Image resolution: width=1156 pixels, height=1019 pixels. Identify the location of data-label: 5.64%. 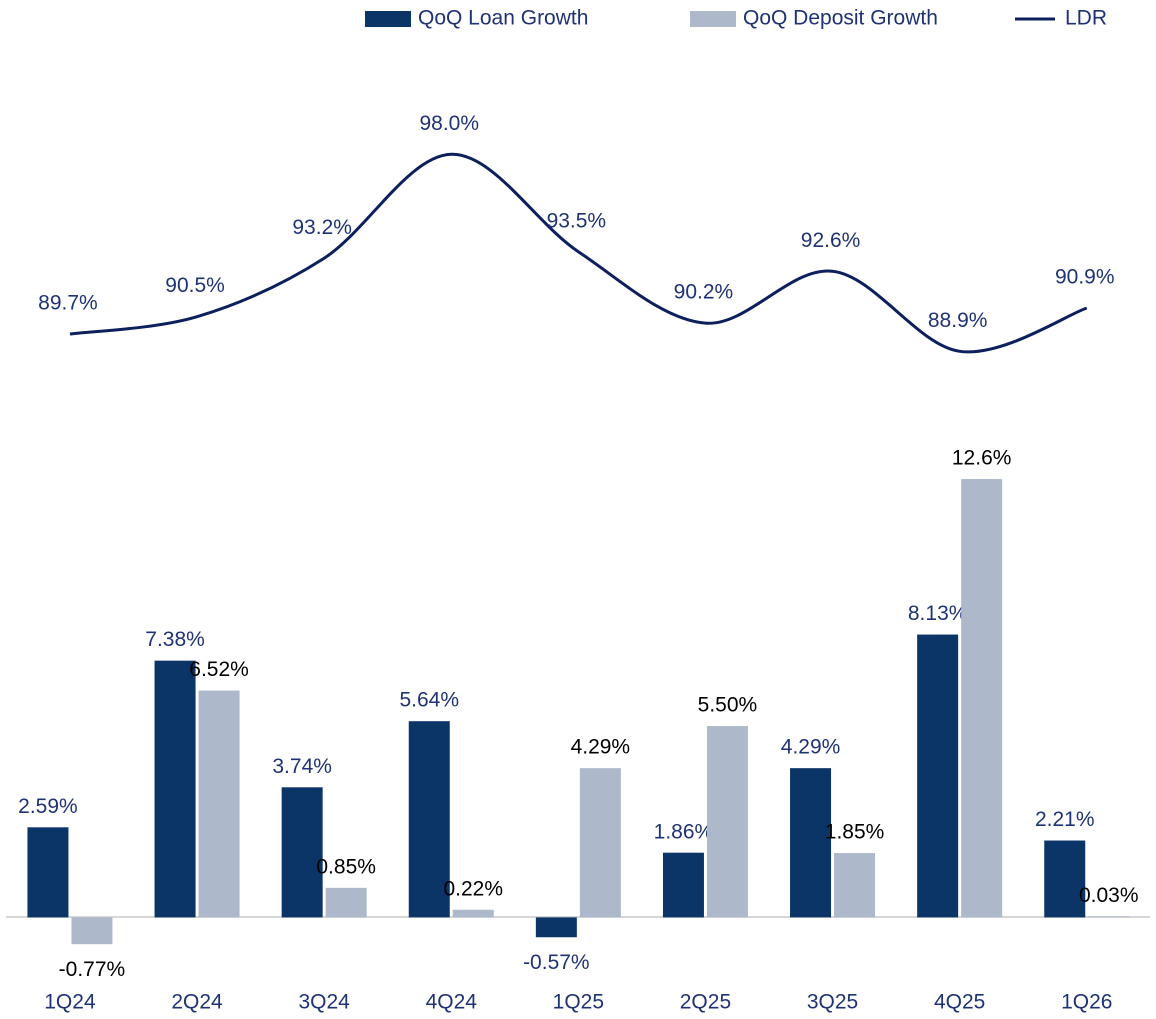
(429, 700).